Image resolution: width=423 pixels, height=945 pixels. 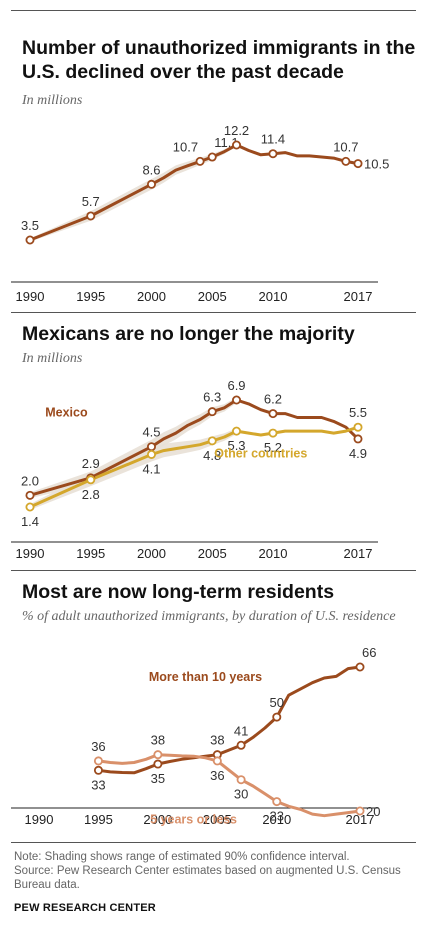 What do you see at coordinates (85, 908) in the screenshot?
I see `pew-logo-text: PEW RESEARCH CENTER` at bounding box center [85, 908].